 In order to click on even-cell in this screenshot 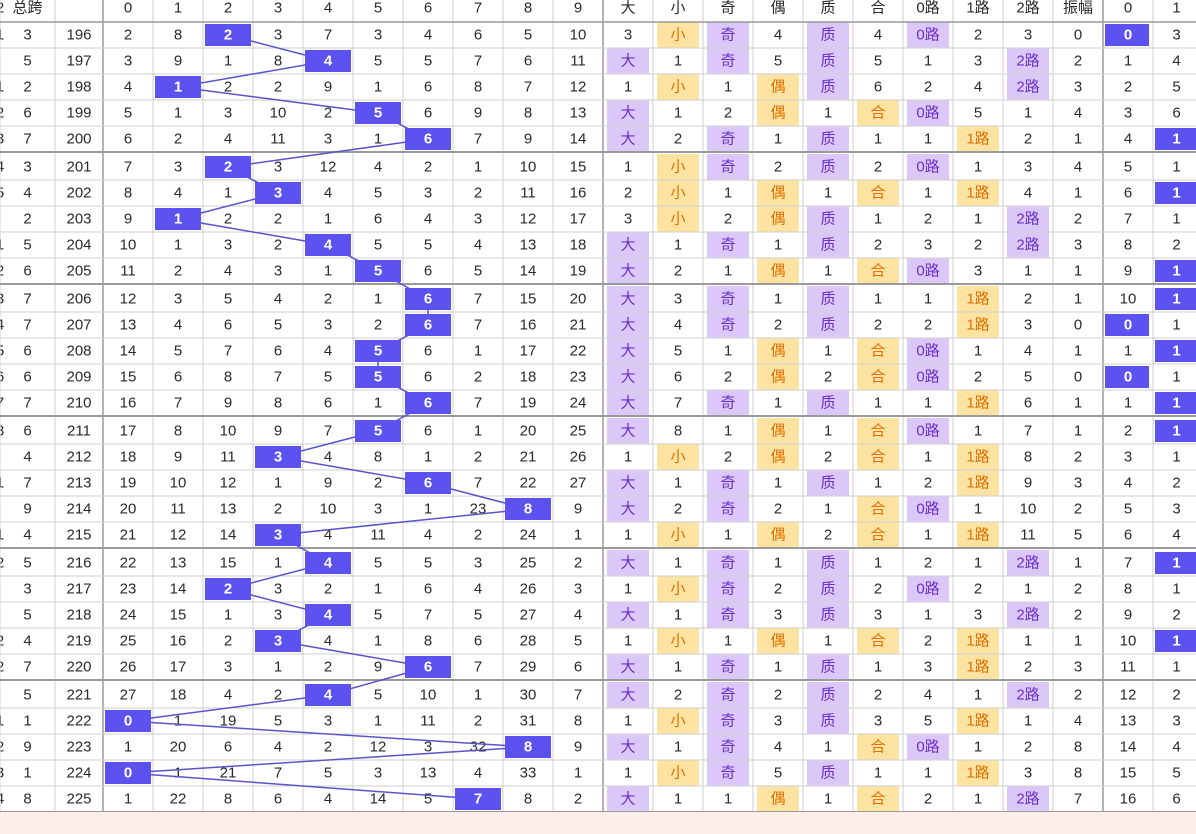, I will do `click(778, 431)`.